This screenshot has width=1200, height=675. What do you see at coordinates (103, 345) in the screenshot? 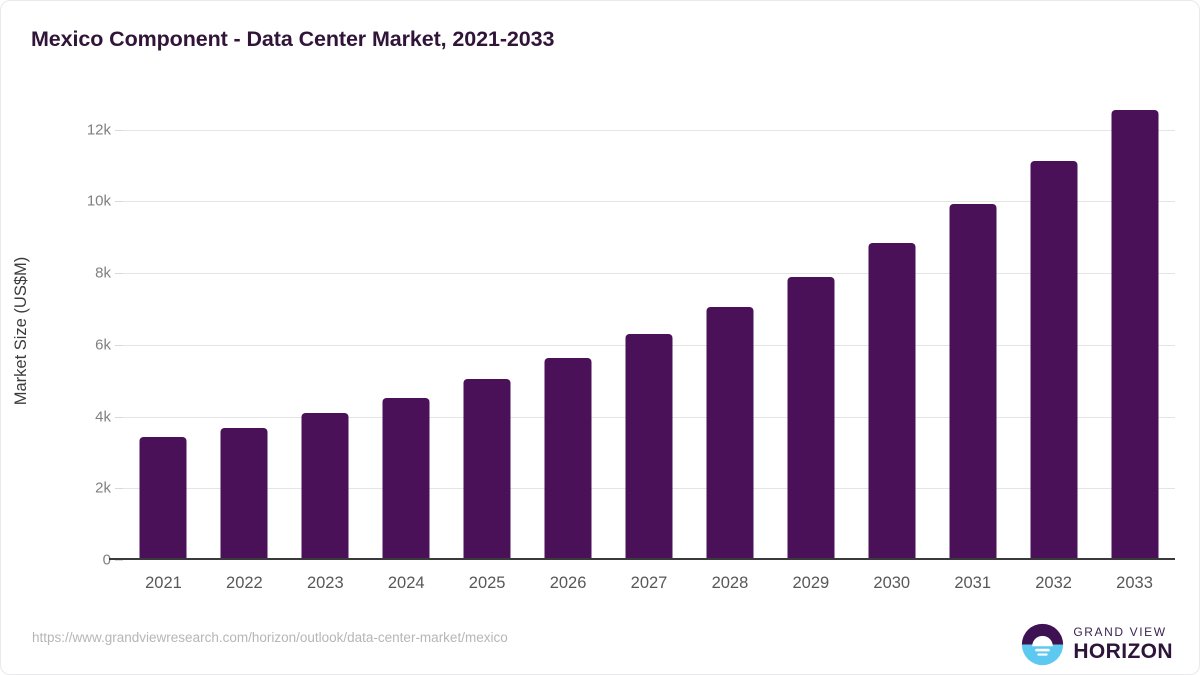
I see `y-axis-tick-label: 6k` at bounding box center [103, 345].